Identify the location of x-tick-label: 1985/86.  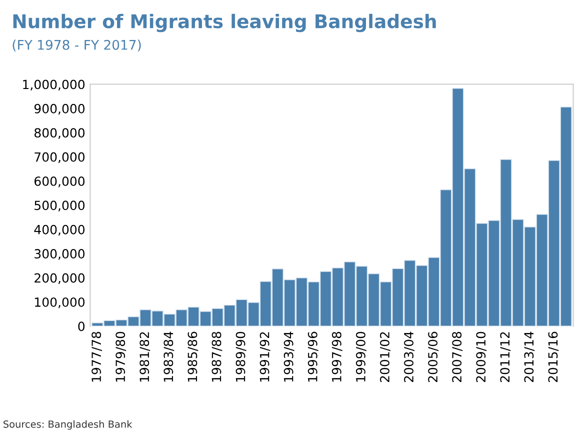
(193, 357).